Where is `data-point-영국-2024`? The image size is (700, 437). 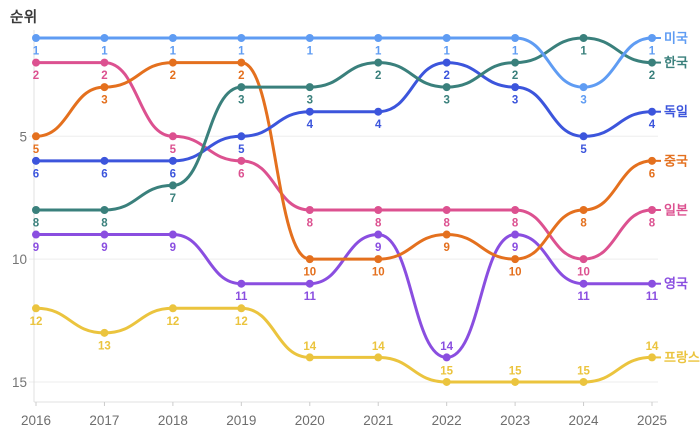
data-point-영국-2024 is located at coordinates (583, 283).